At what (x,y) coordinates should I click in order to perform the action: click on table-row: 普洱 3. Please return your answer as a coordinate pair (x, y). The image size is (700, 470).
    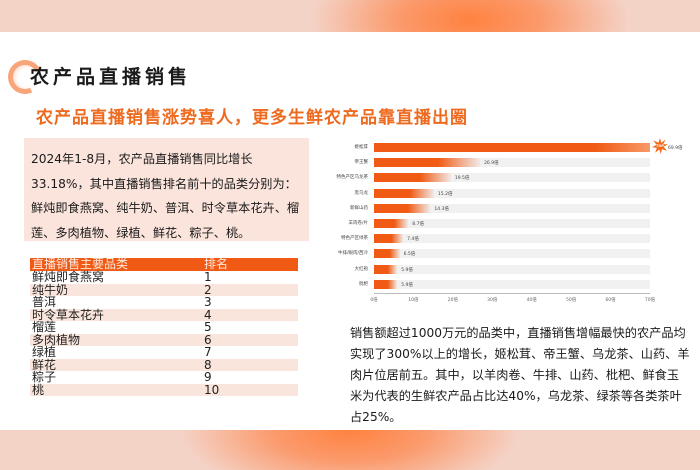
    Looking at the image, I should click on (164, 302).